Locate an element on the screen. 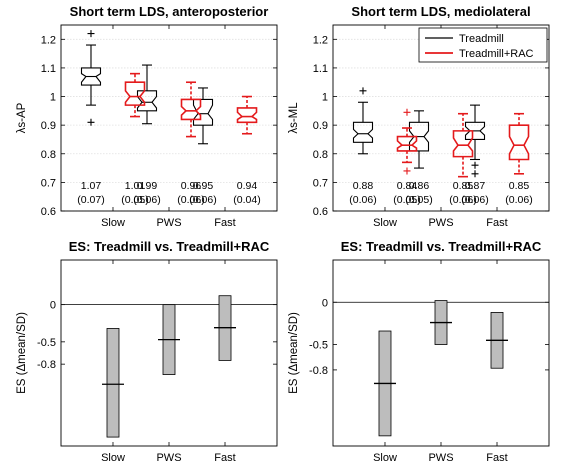  rac-box-slow is located at coordinates (407, 141).